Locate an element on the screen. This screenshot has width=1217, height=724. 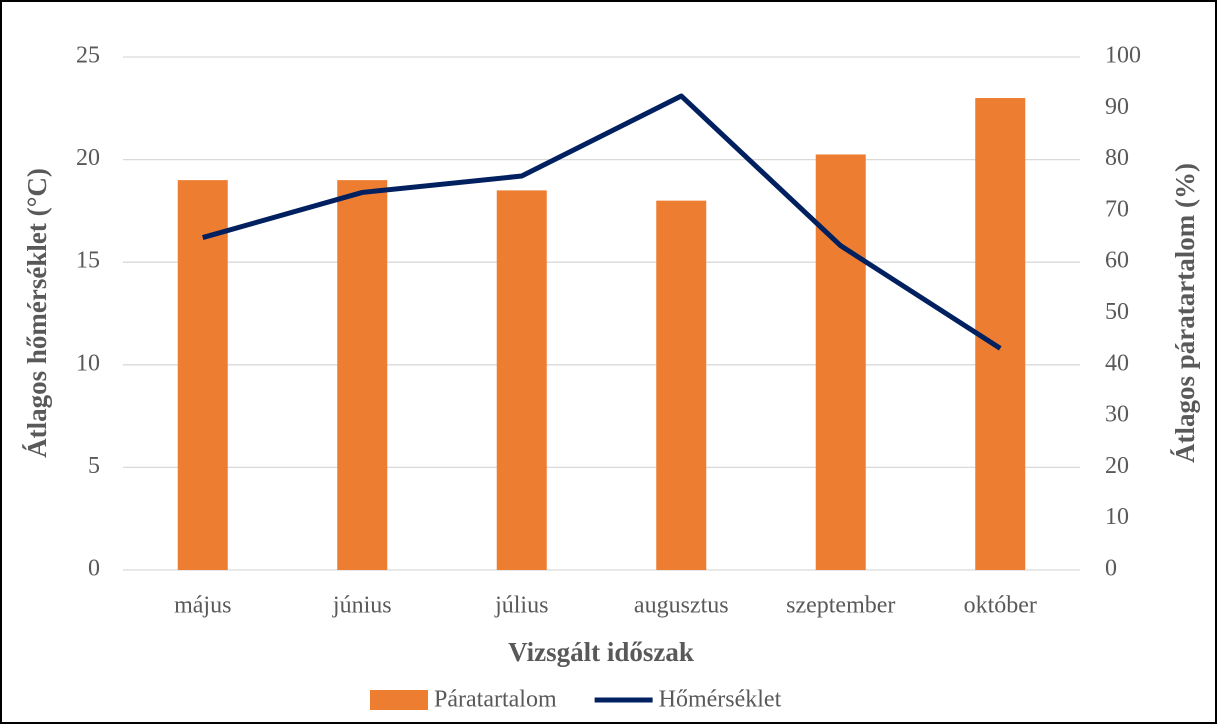
legend-label: Hőmérséklet is located at coordinates (720, 700).